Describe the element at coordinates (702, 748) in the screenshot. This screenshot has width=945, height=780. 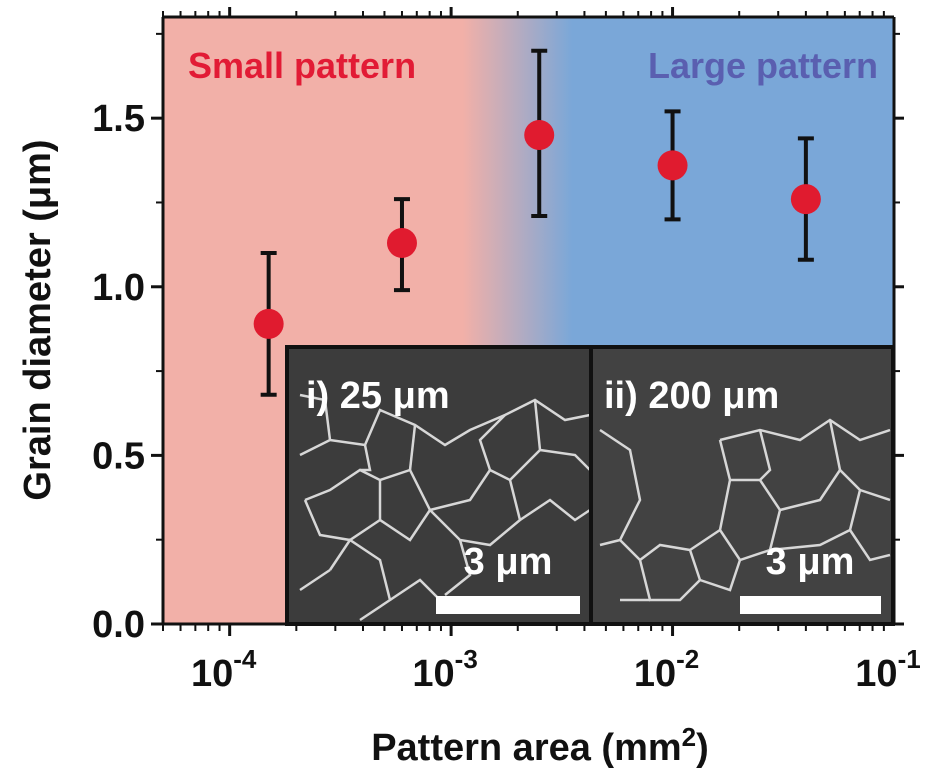
I see `x-axis-title-suffix: )` at that location.